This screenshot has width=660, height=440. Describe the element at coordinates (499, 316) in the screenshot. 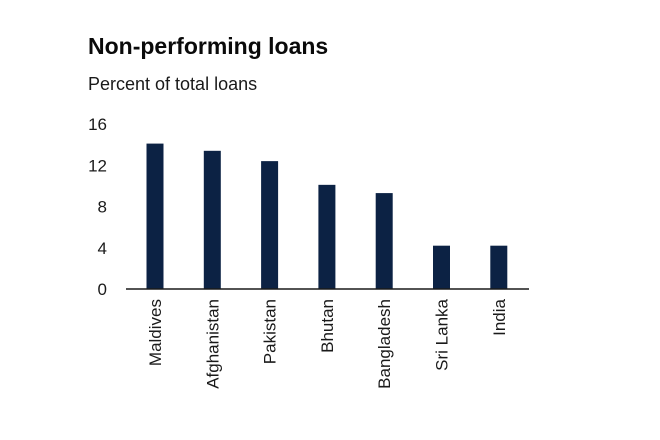

I see `x-tick-label: India` at that location.